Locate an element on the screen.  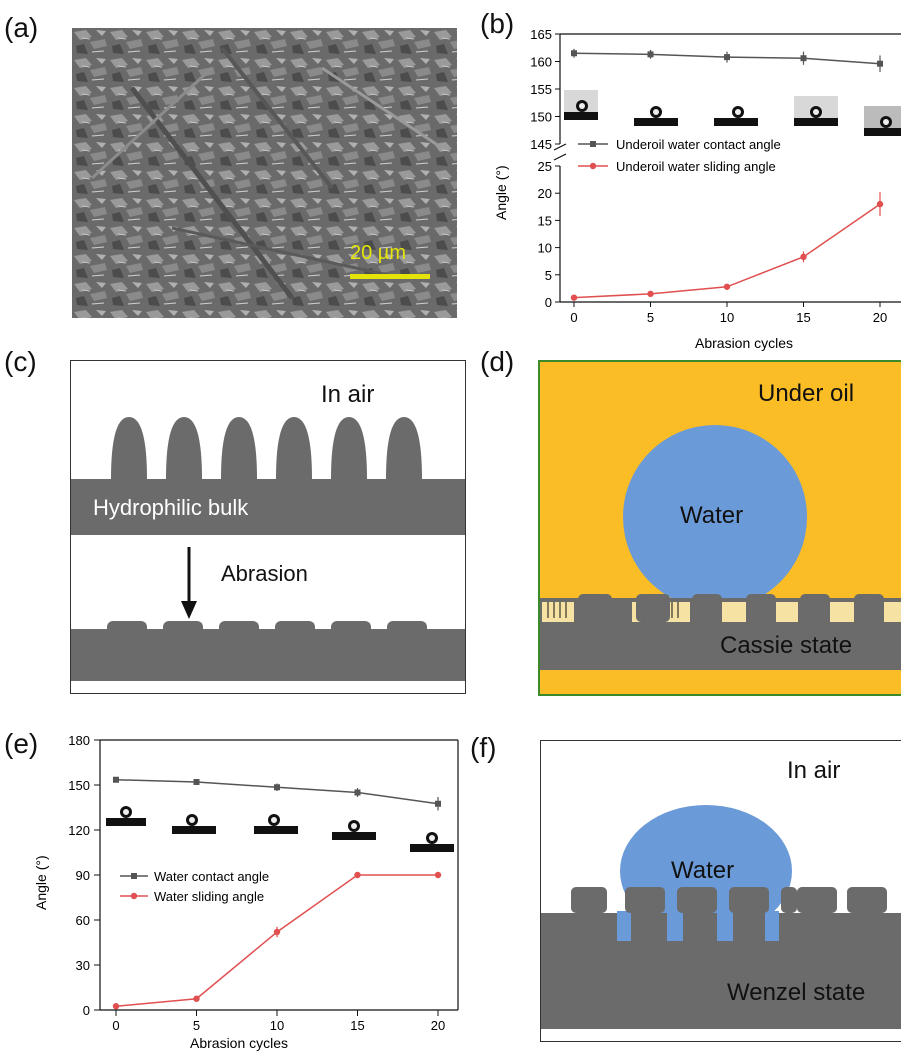
y-tick-label: 120 is located at coordinates (79, 830).